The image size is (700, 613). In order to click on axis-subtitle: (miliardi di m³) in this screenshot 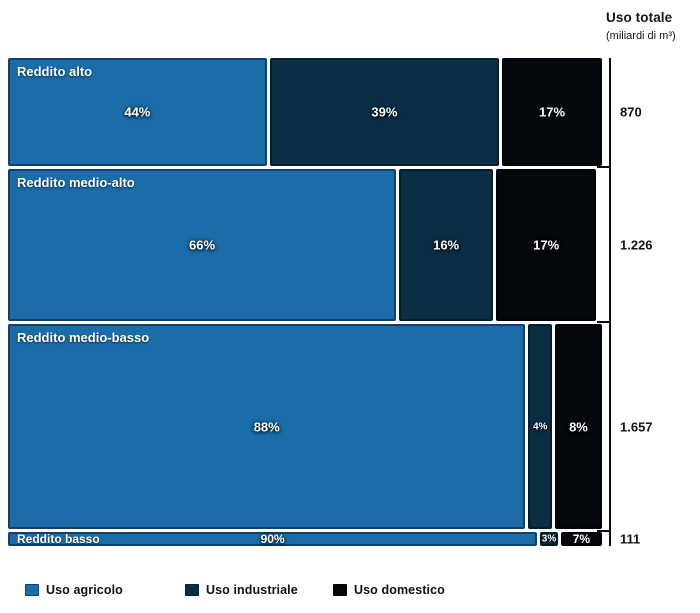, I will do `click(641, 36)`.